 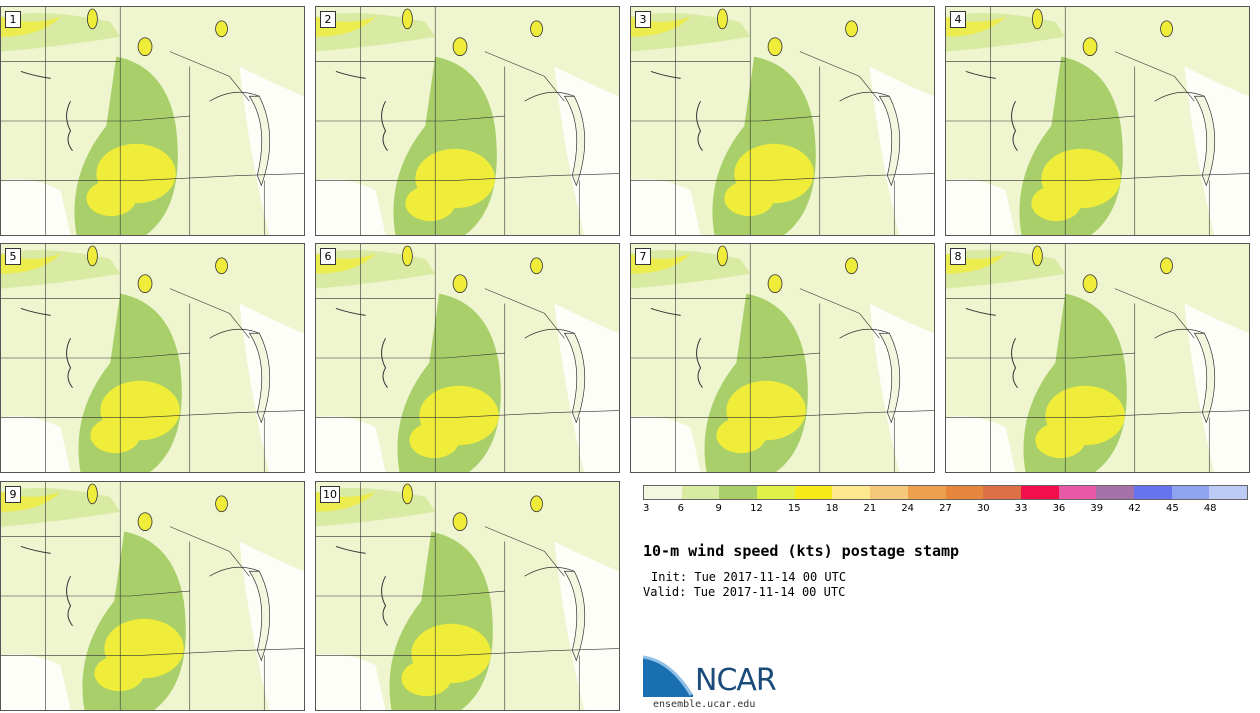 What do you see at coordinates (983, 508) in the screenshot?
I see `colorbar-tick-label: 30` at bounding box center [983, 508].